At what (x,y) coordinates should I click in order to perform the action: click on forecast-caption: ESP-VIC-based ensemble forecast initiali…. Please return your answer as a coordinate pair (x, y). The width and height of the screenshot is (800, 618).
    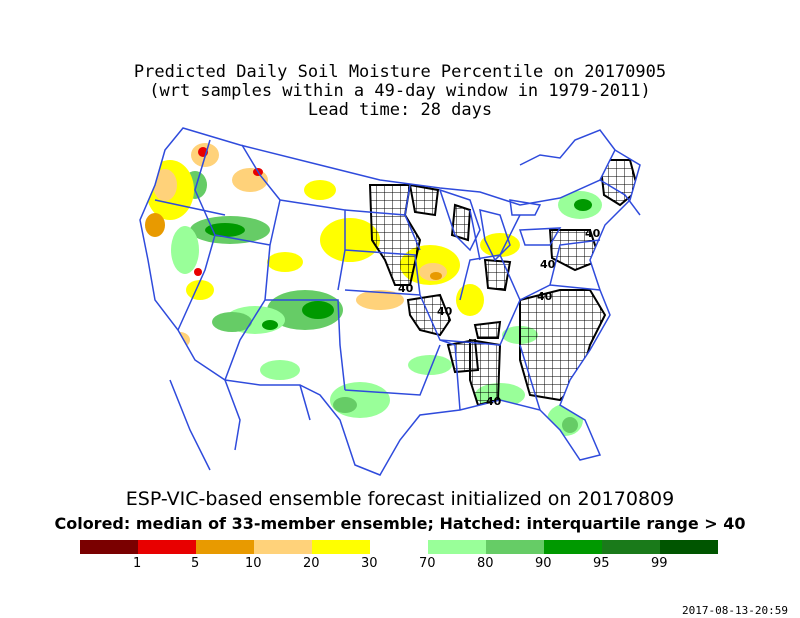
    Looking at the image, I should click on (400, 499).